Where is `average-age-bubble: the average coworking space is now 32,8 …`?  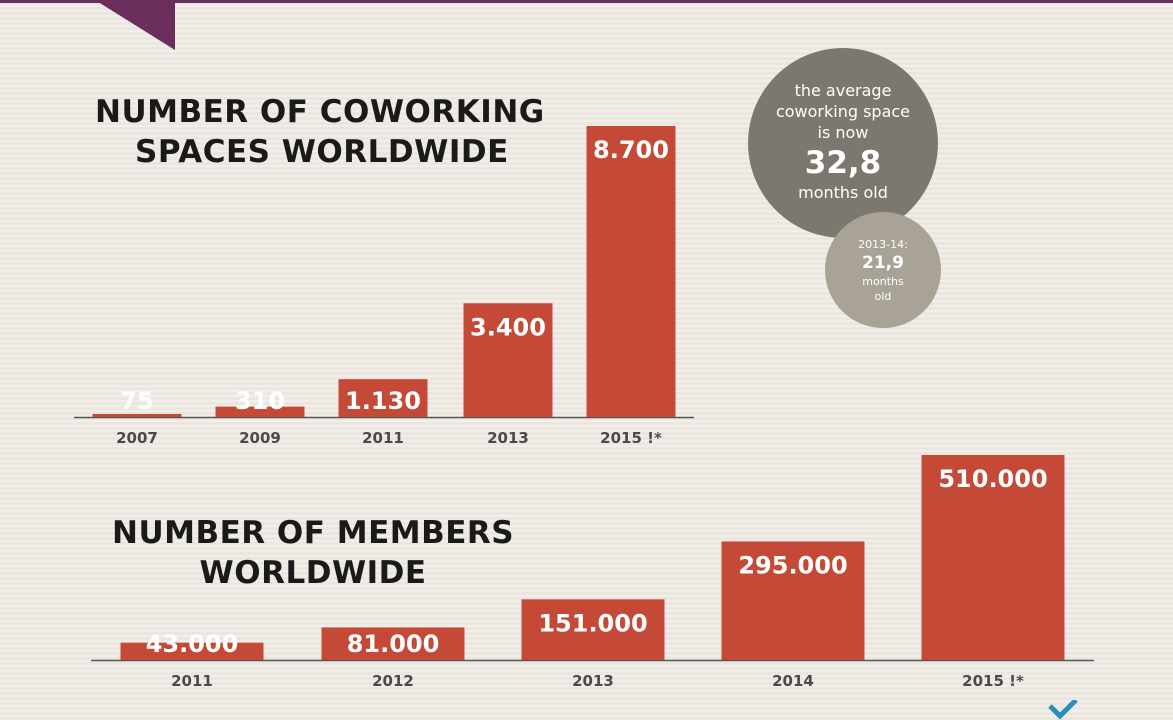
average-age-bubble: the average coworking space is now 32,8 … is located at coordinates (843, 143).